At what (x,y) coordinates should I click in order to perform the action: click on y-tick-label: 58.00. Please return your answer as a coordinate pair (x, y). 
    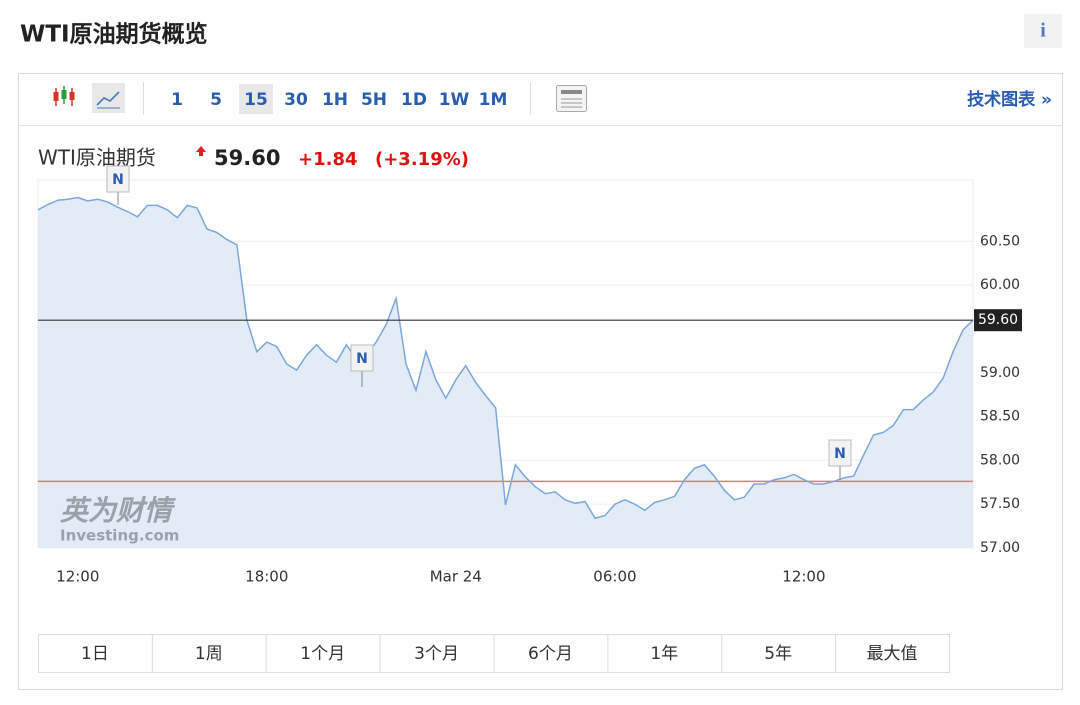
    Looking at the image, I should click on (1000, 460).